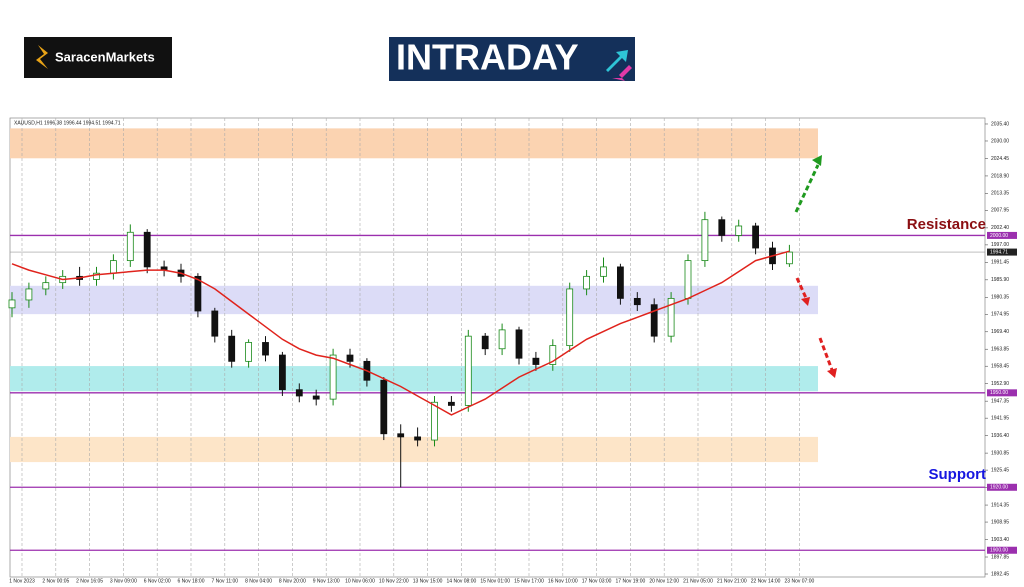 This screenshot has width=1024, height=587. What do you see at coordinates (22, 581) in the screenshot?
I see `x-tick-label: 1 Nov 2023` at bounding box center [22, 581].